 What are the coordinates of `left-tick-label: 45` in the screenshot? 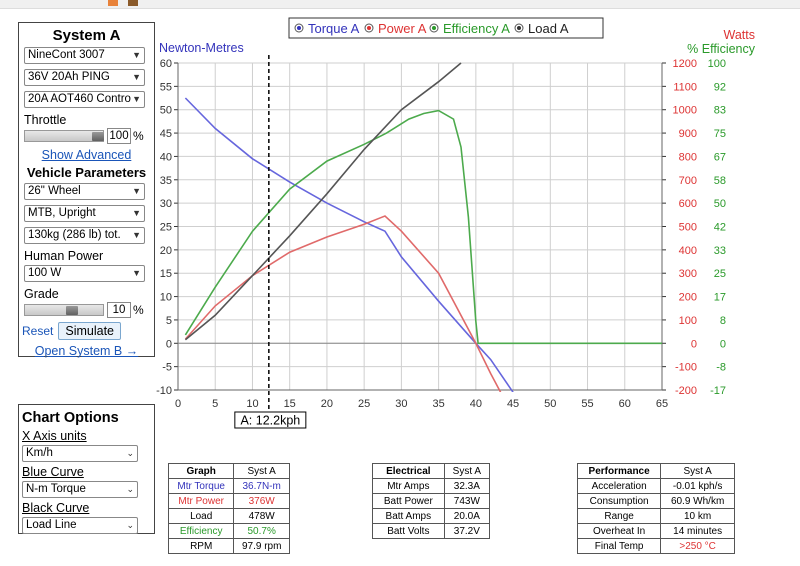 It's located at (166, 134).